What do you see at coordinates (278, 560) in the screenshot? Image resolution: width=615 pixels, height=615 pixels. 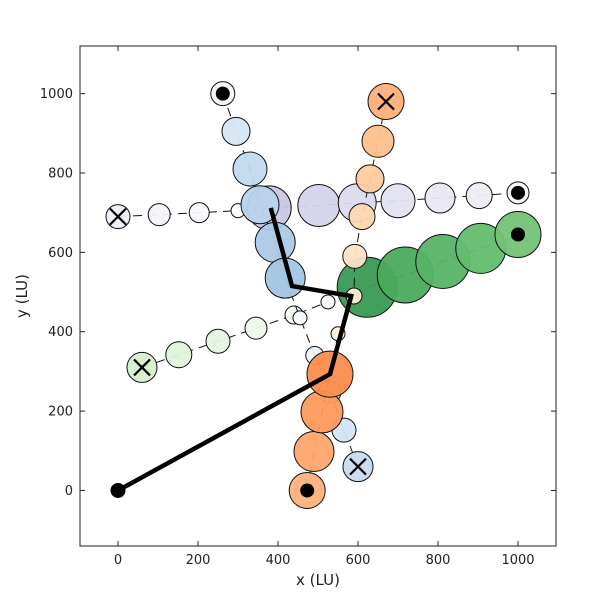 I see `x-tick-label-2: 400` at bounding box center [278, 560].